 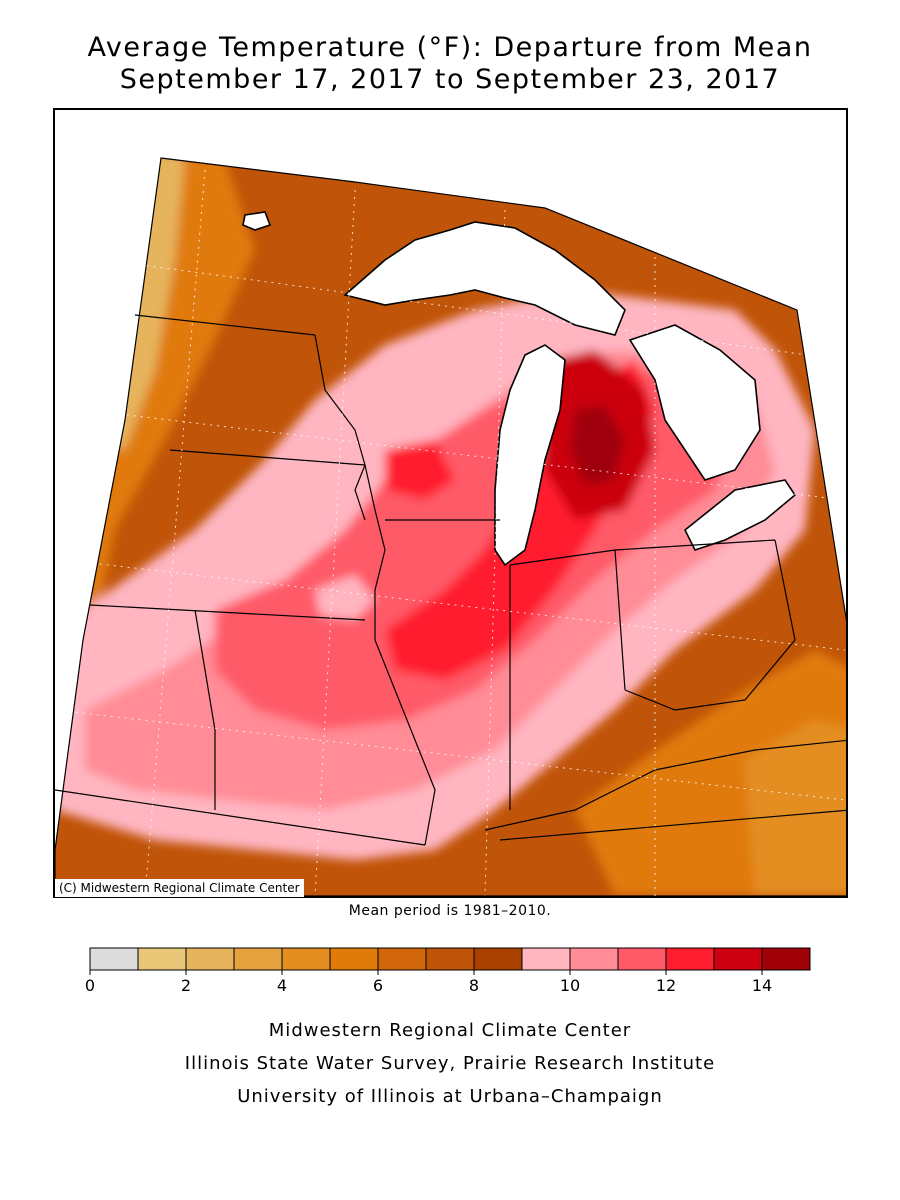 What do you see at coordinates (795, 808) in the screenshot?
I see `zone-southeast-light` at bounding box center [795, 808].